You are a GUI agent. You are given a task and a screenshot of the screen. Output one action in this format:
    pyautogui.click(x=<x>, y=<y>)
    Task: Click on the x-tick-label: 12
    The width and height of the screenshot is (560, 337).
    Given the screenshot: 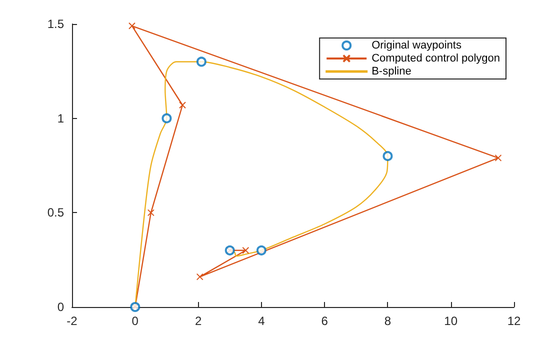 What is the action you would take?
    pyautogui.click(x=514, y=321)
    